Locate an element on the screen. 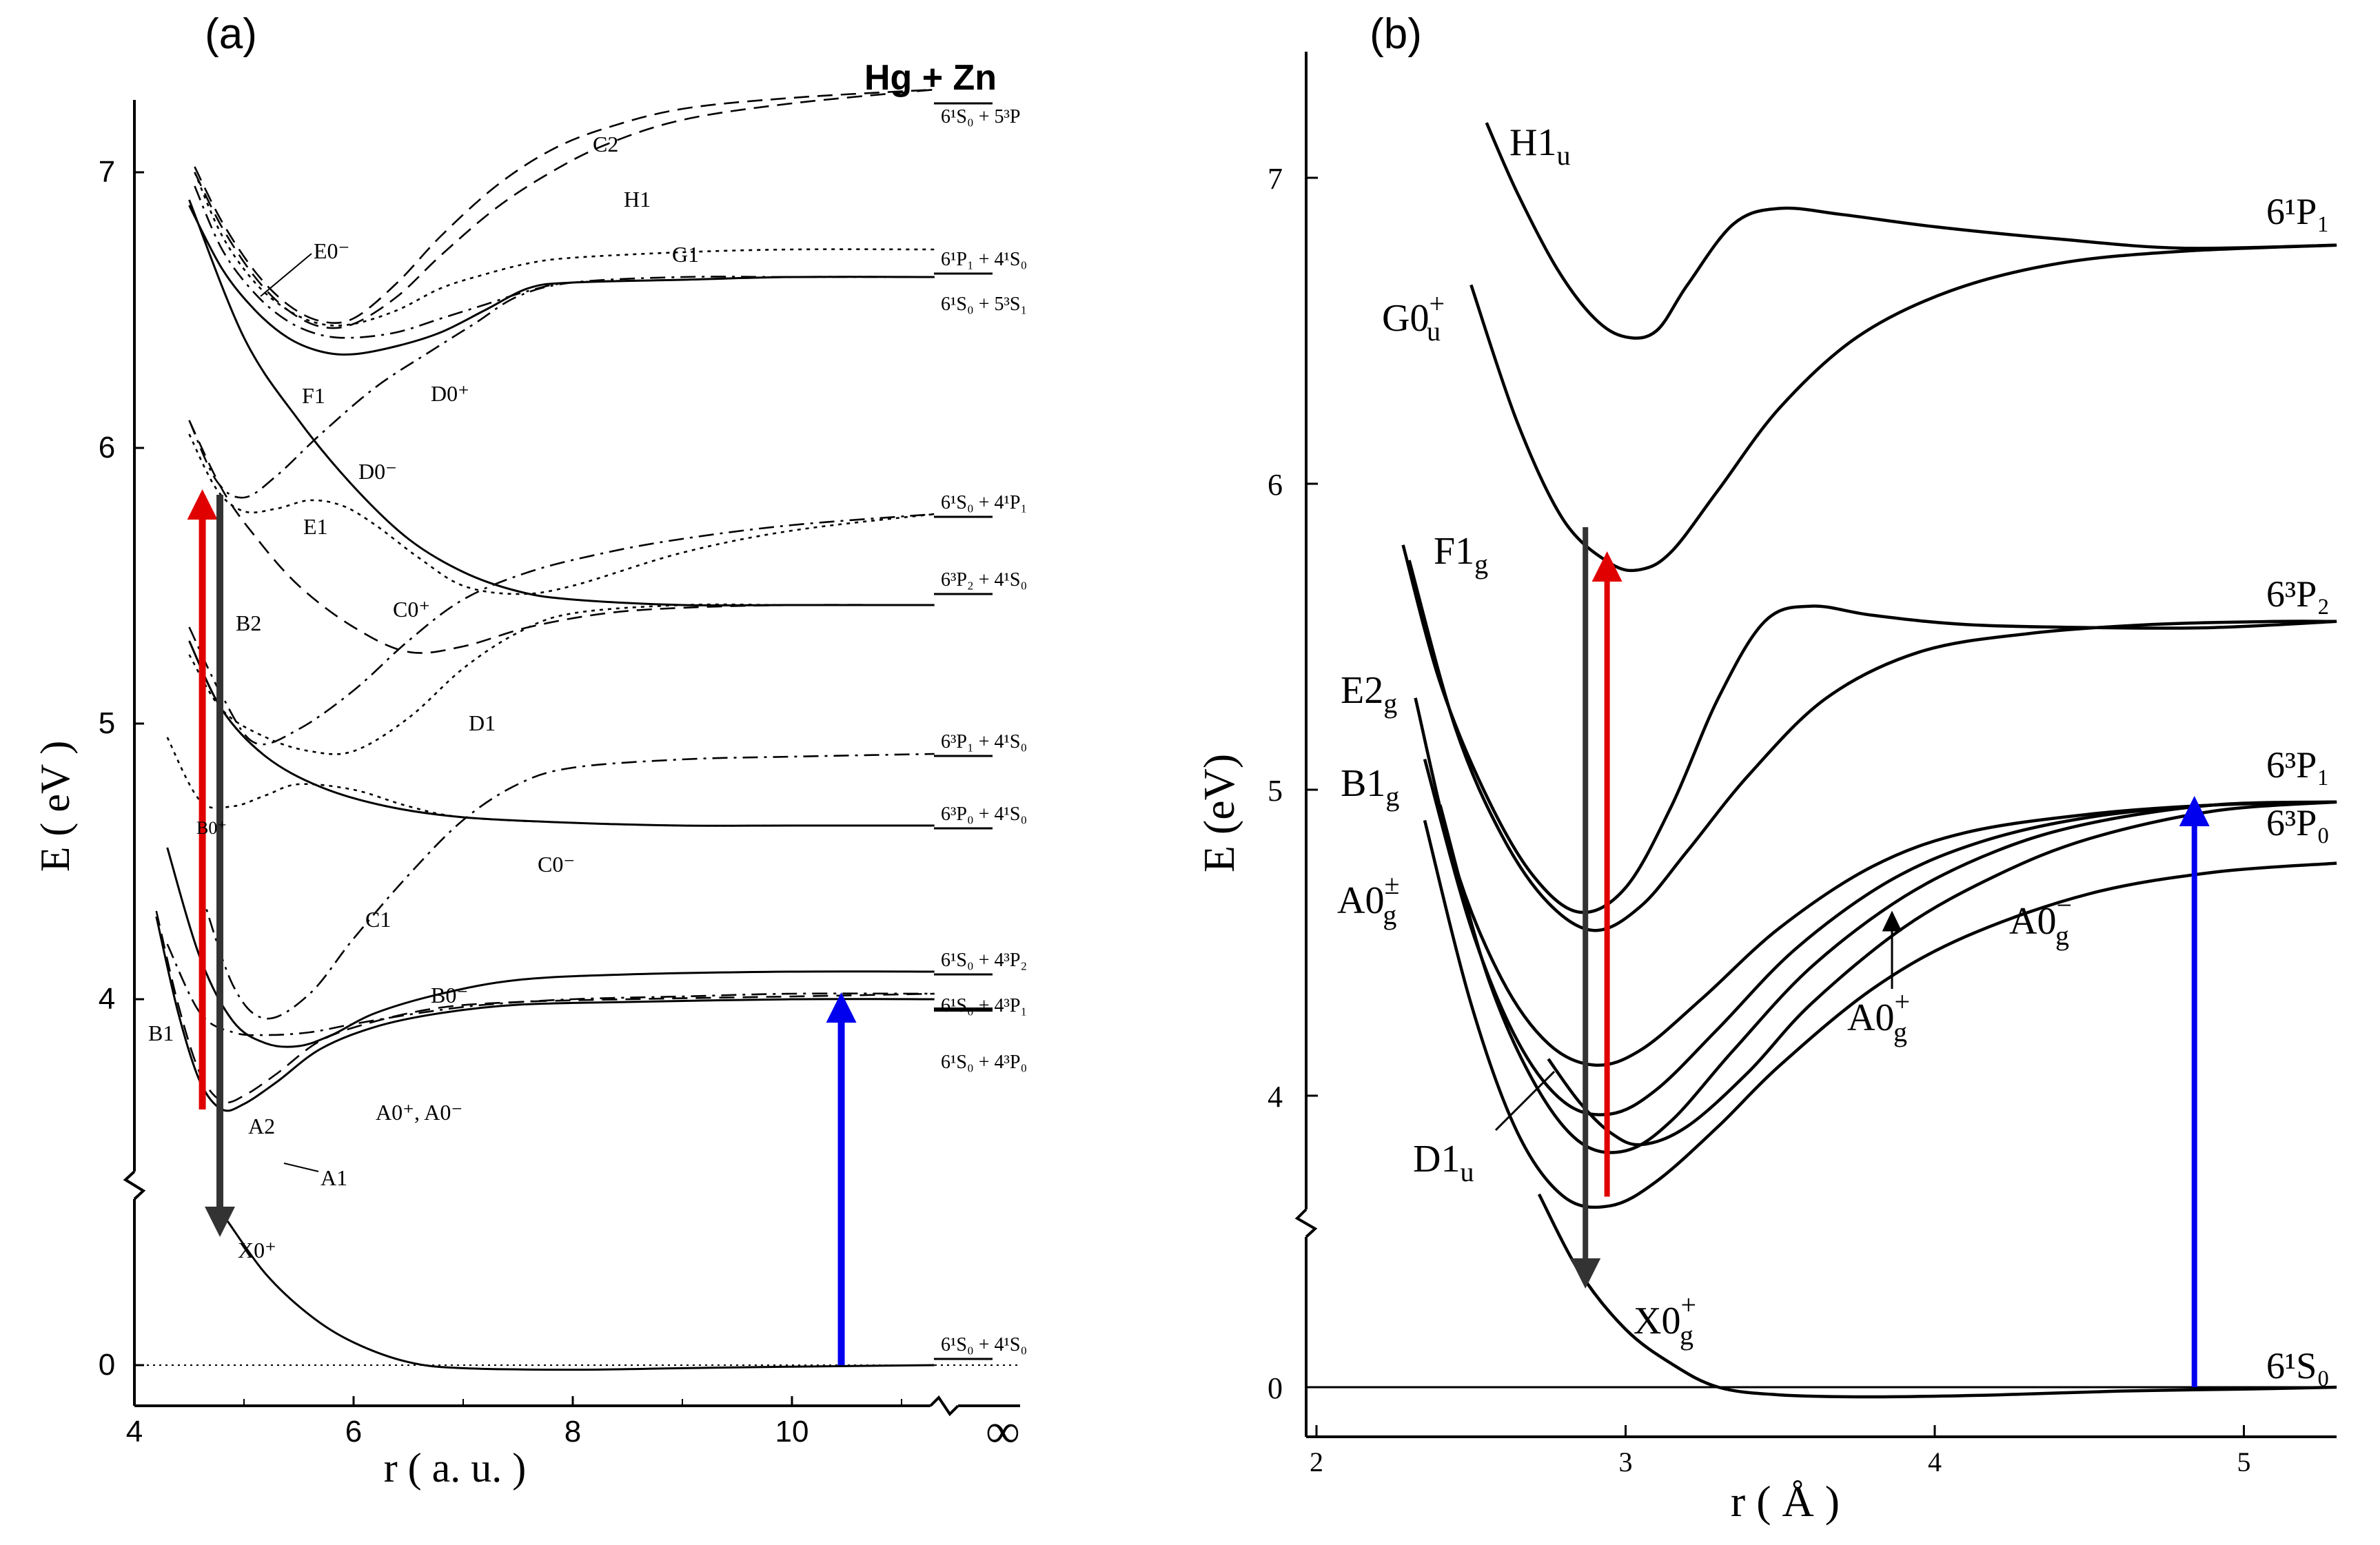 The image size is (2380, 1545). panel-a-asymptote-label-11: 6¹S₀ + 4¹S₀ is located at coordinates (984, 1344).